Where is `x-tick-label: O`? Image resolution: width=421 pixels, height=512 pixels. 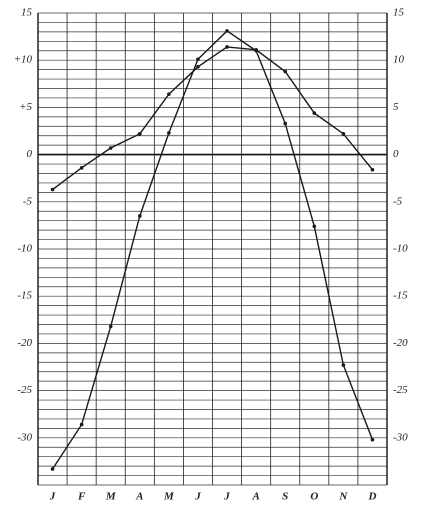
x-tick-label: O is located at coordinates (314, 497).